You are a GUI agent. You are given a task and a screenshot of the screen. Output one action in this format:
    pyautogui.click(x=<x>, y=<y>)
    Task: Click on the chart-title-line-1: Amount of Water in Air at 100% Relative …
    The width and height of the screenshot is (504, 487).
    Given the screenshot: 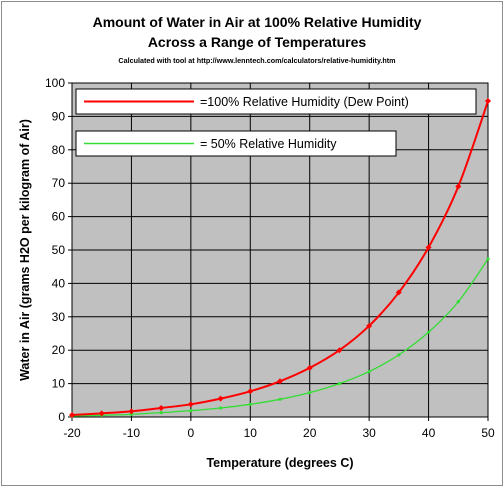 What is the action you would take?
    pyautogui.click(x=257, y=22)
    